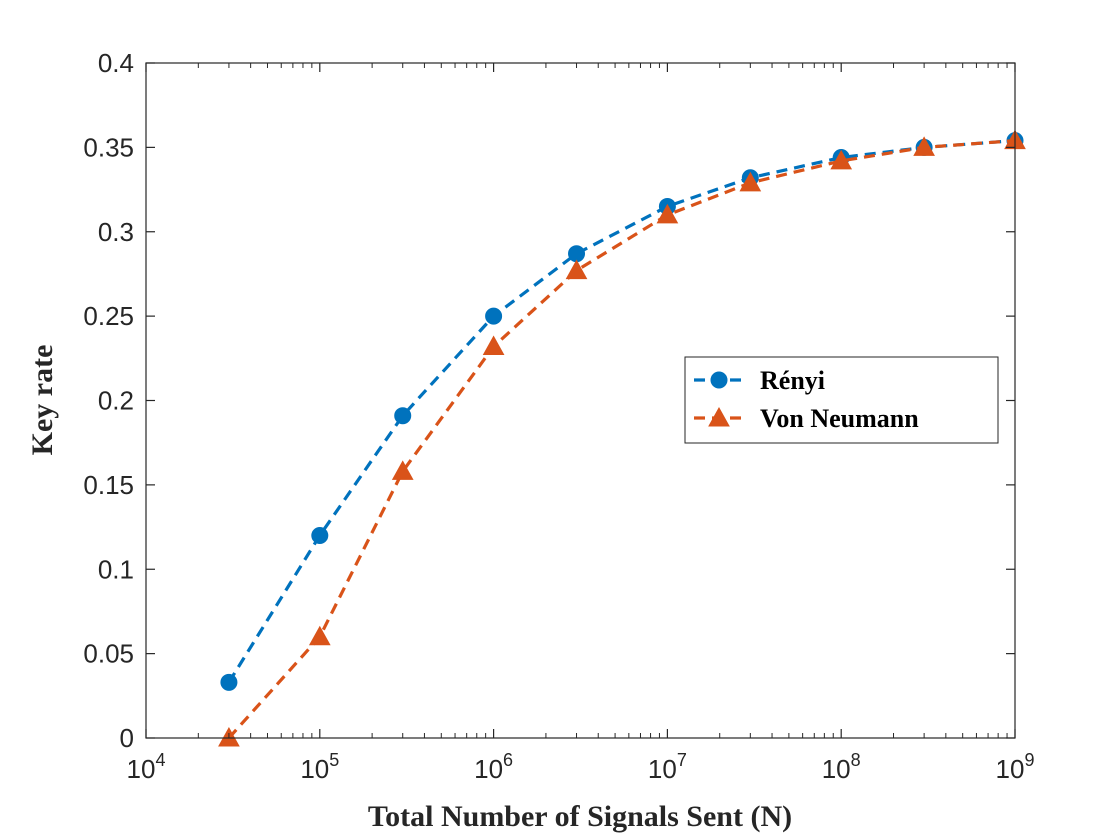 This screenshot has height=840, width=1120. Describe the element at coordinates (508, 760) in the screenshot. I see `x-tick-exponent: 6` at that location.